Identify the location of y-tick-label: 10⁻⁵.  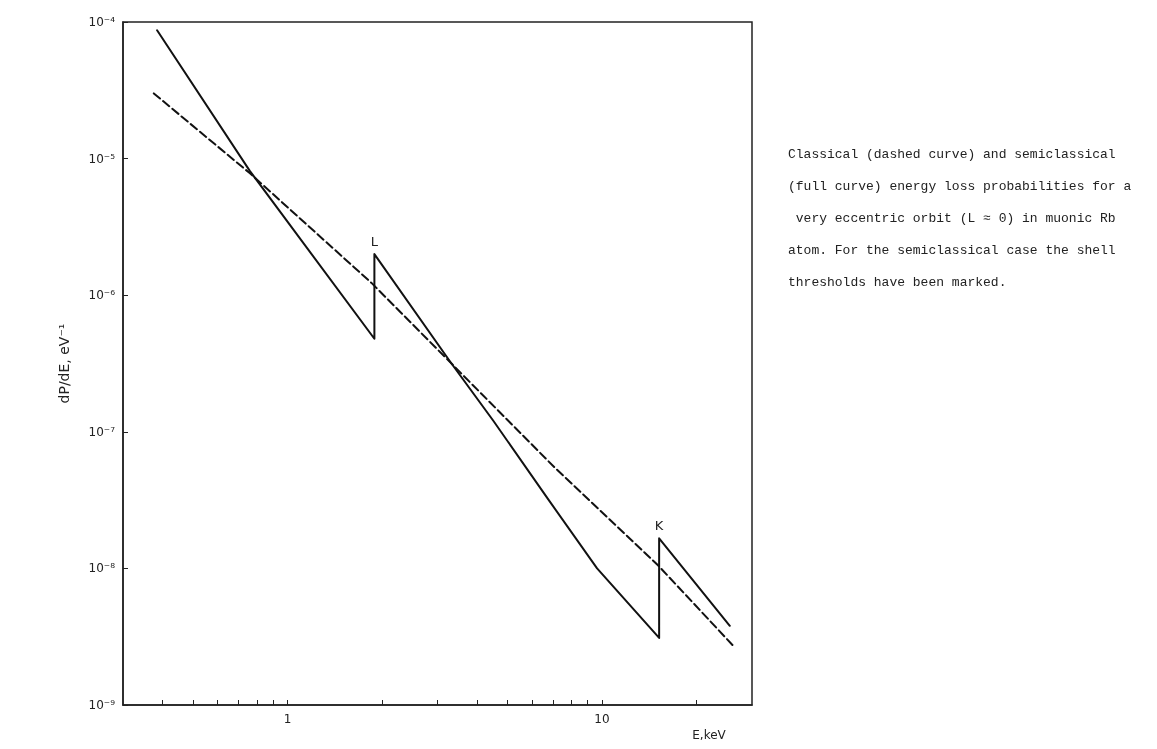
(102, 158).